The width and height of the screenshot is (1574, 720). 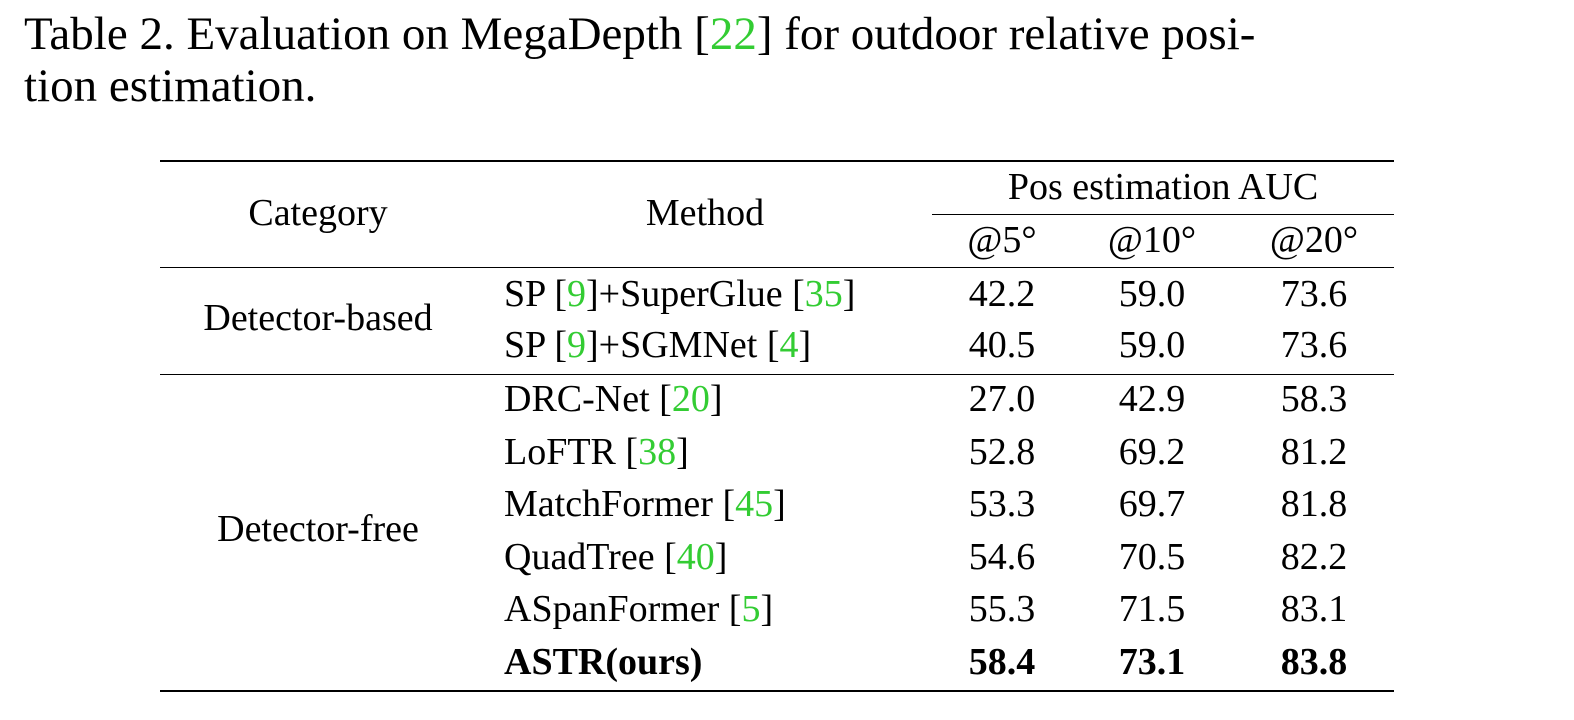 I want to click on method-text: DRC-Net [, so click(x=588, y=399).